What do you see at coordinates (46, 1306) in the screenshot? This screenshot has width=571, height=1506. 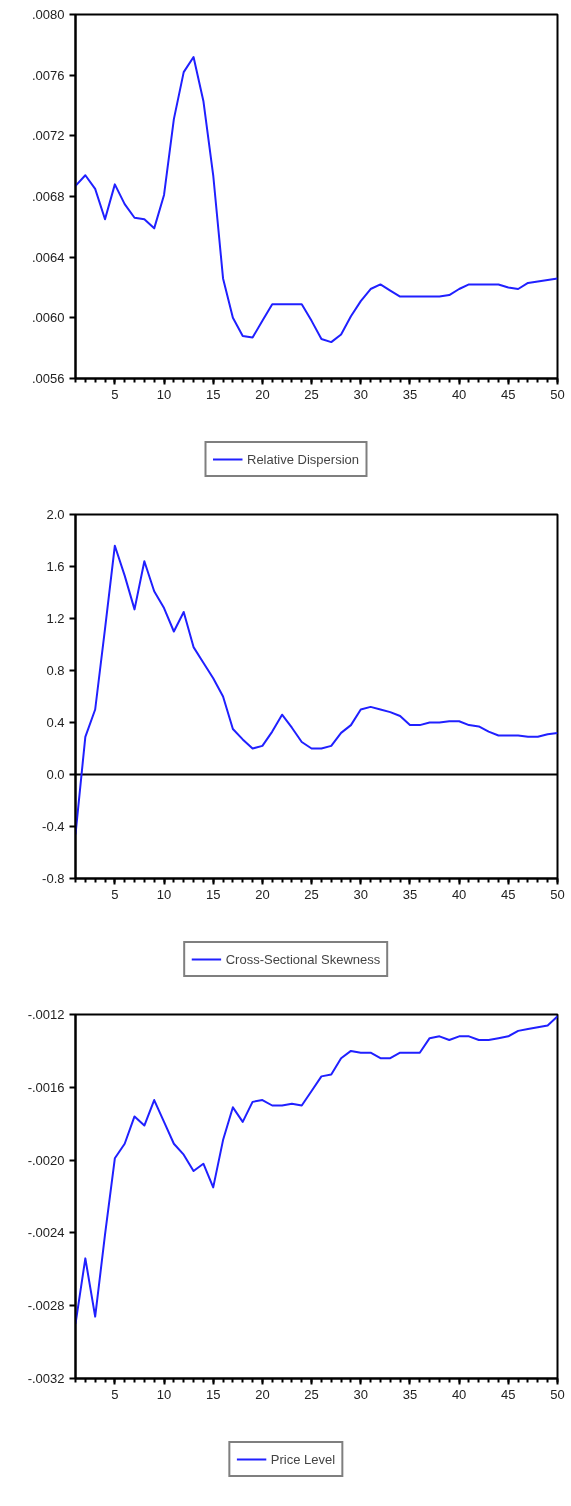 I see `y-tick-label: -.0028` at bounding box center [46, 1306].